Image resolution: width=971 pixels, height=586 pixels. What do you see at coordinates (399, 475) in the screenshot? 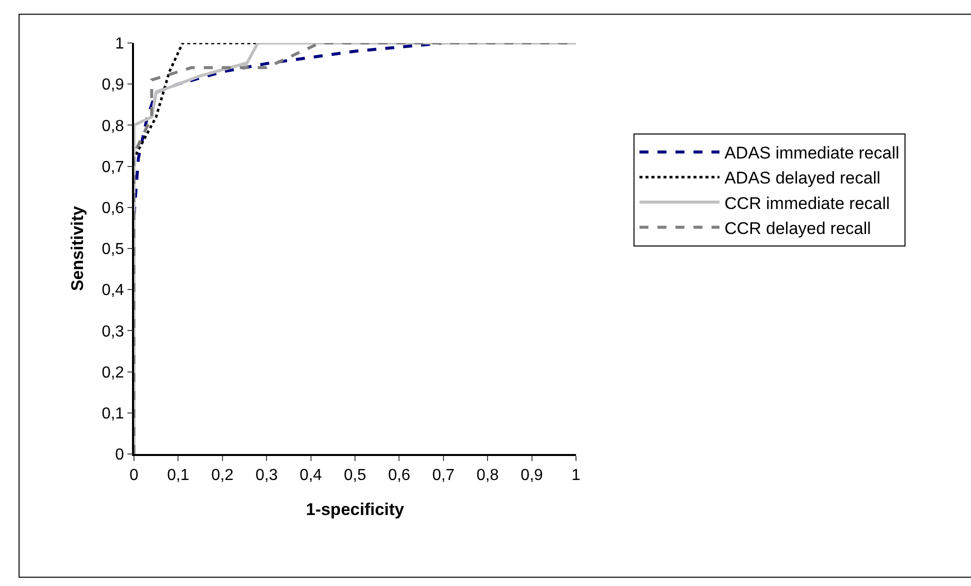
I see `x-tick-label: 0,6` at bounding box center [399, 475].